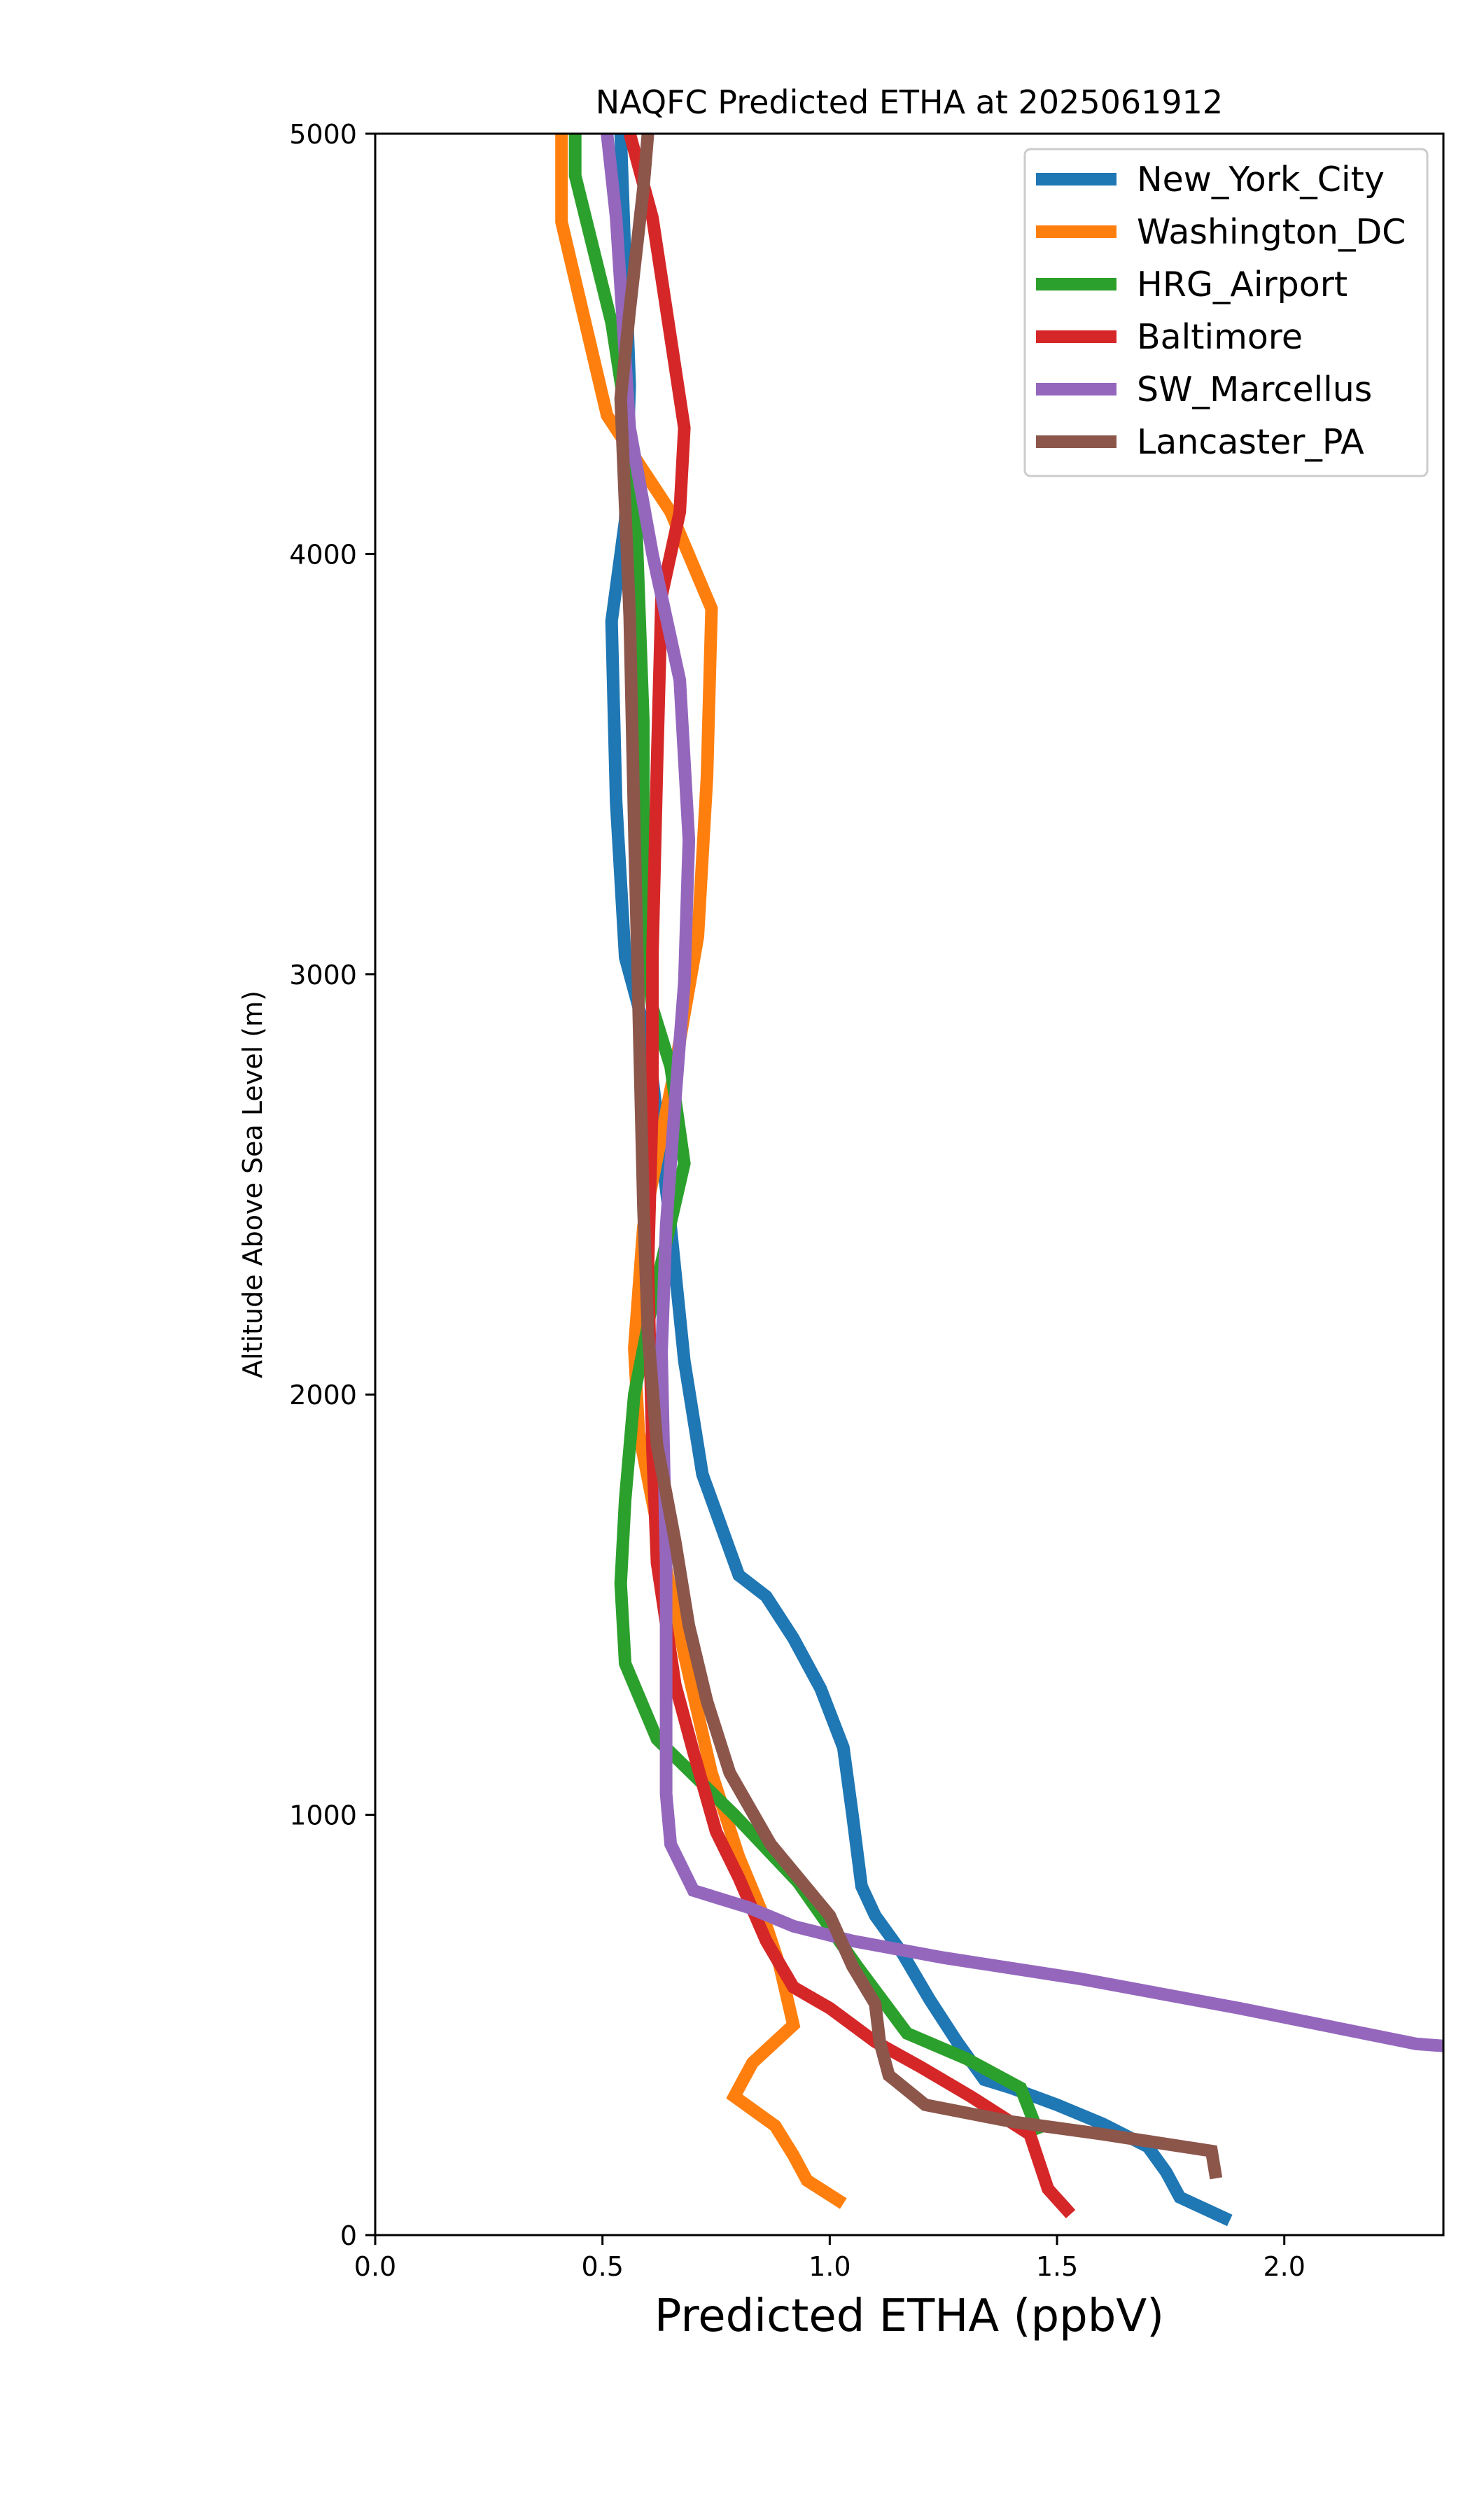 This screenshot has width=1470, height=2520. Describe the element at coordinates (909, 2316) in the screenshot. I see `x-axis-label: Predicted ETHA (ppbV)` at that location.